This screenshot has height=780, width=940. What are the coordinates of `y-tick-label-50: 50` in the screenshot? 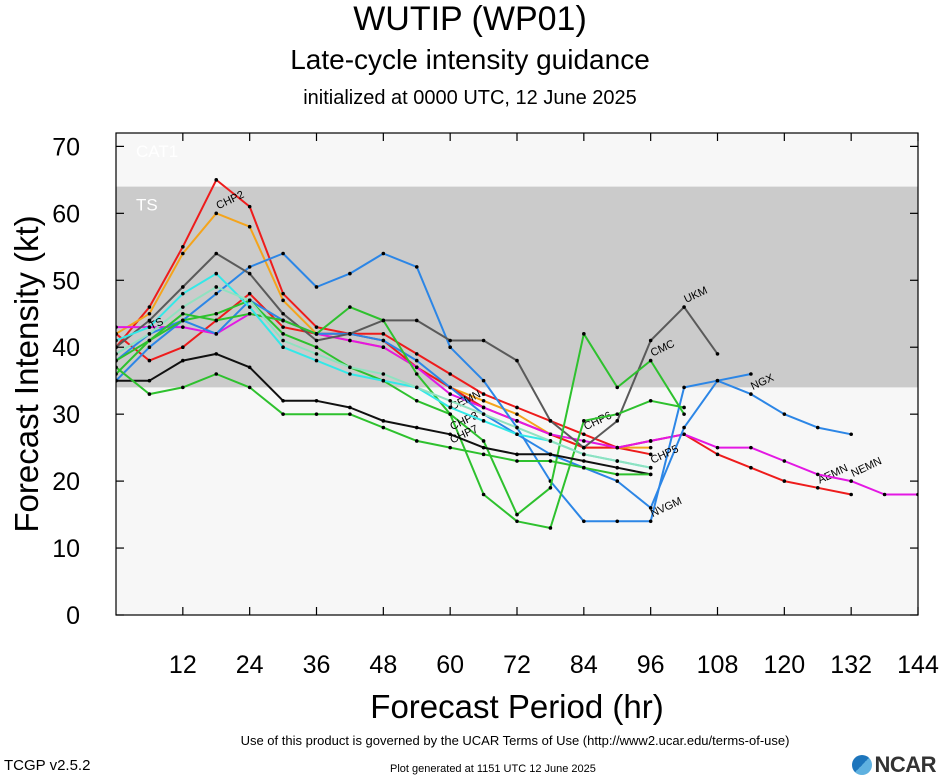 It's located at (66, 281).